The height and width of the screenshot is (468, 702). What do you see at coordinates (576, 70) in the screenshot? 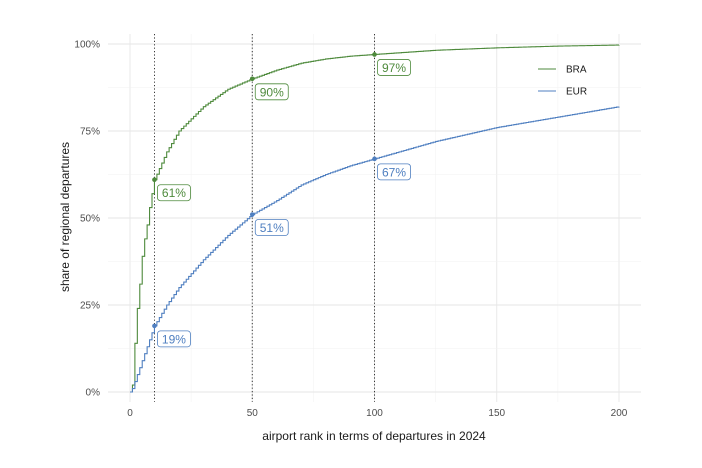
I see `legend-label-bra: BRA` at bounding box center [576, 70].